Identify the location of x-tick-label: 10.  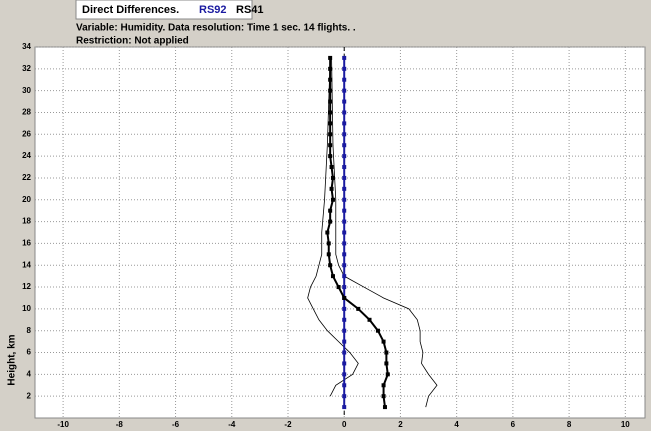
(625, 424).